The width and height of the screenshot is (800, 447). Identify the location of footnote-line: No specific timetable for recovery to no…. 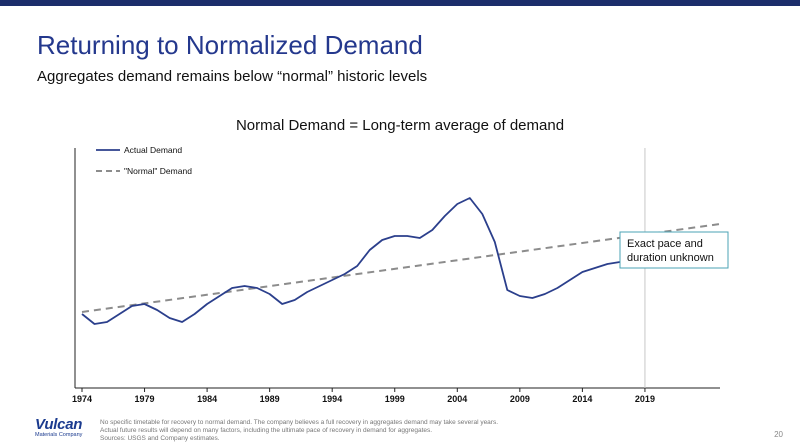
(299, 422).